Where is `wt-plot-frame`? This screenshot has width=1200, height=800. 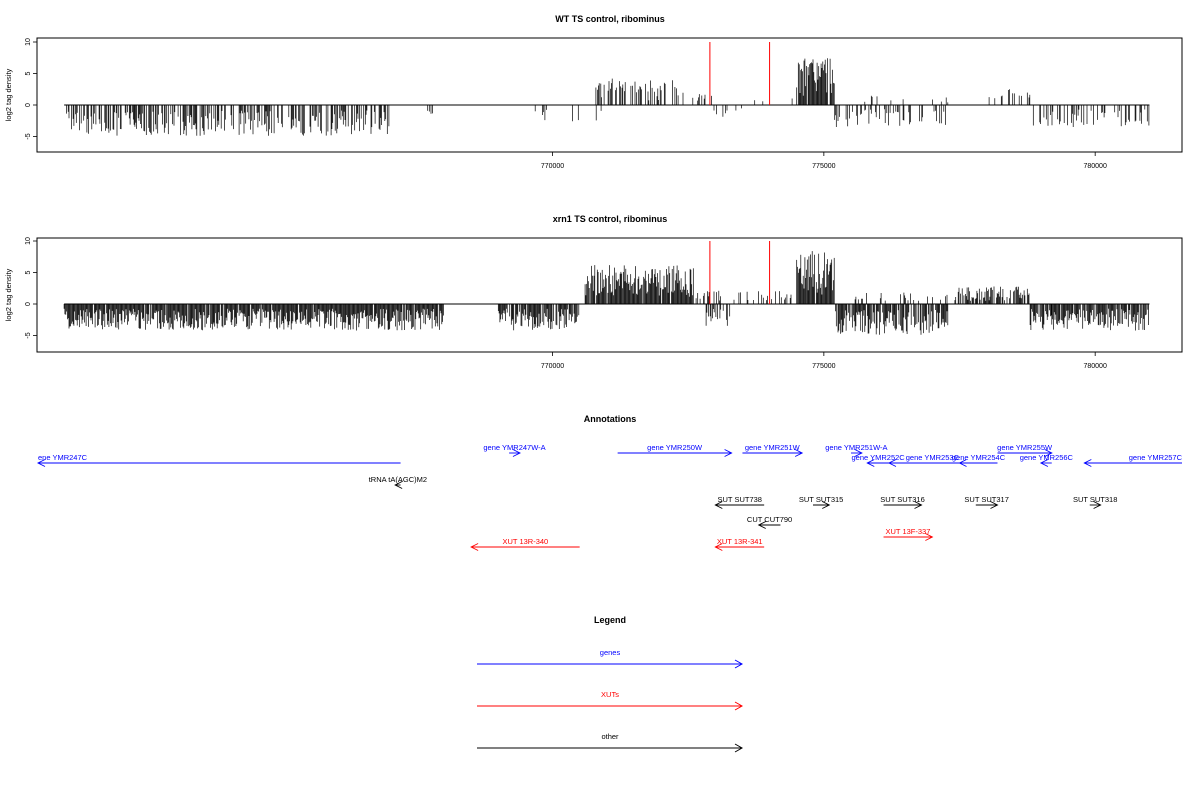 wt-plot-frame is located at coordinates (609, 95).